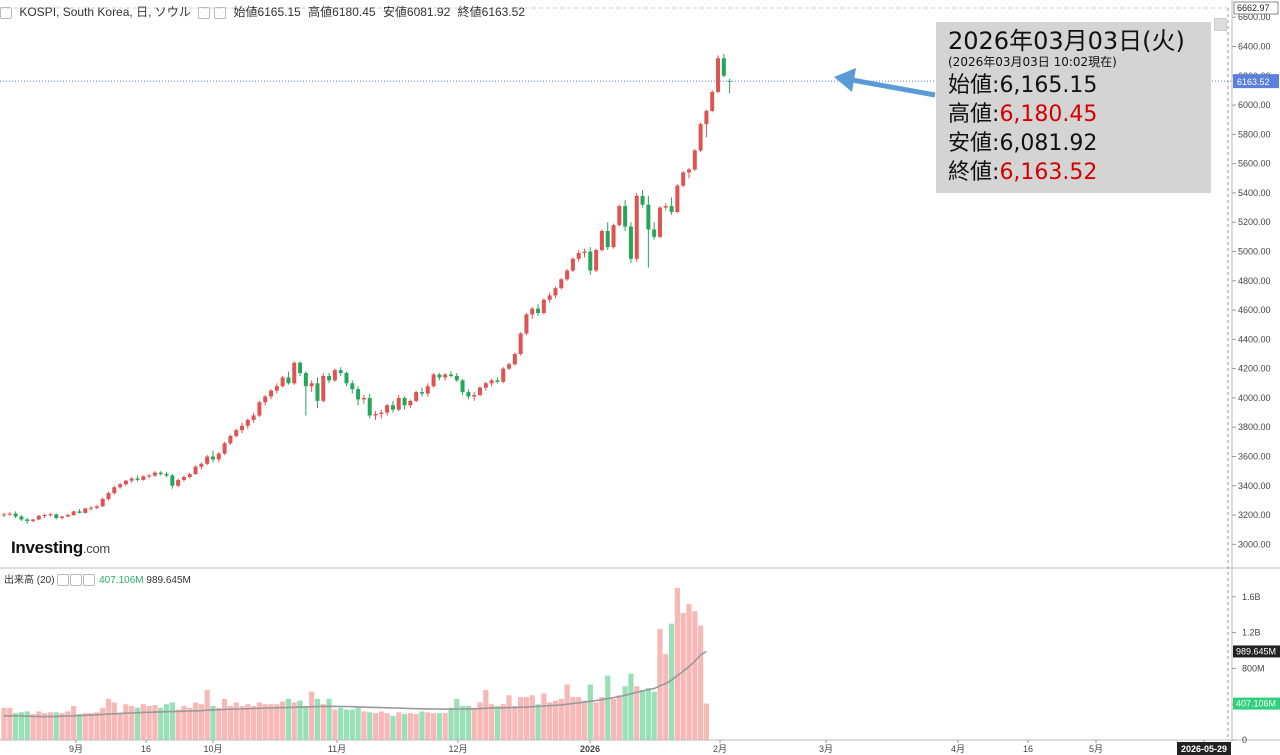  Describe the element at coordinates (76, 580) in the screenshot. I see `eye-icon` at that location.